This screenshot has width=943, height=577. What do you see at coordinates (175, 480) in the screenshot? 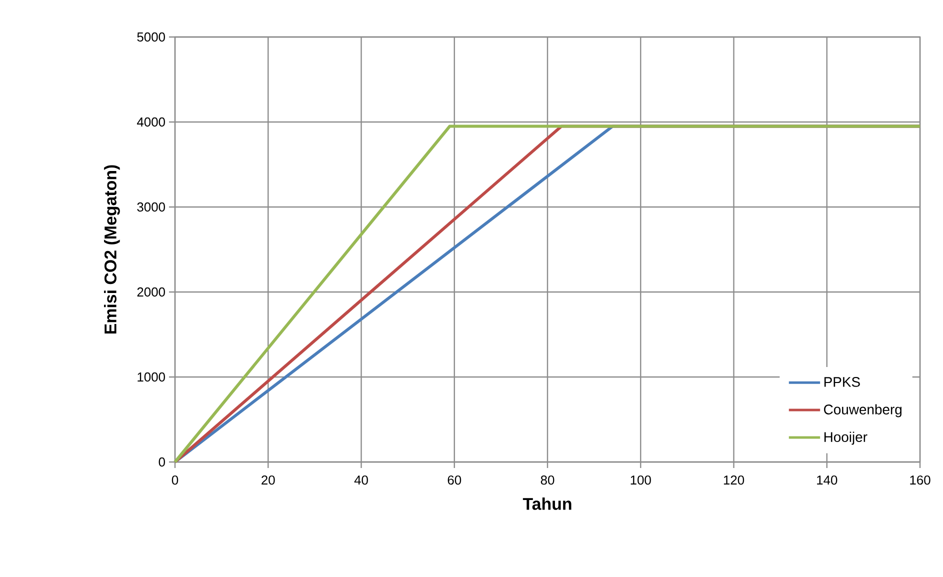
I see `x-tick-label: 0` at bounding box center [175, 480].